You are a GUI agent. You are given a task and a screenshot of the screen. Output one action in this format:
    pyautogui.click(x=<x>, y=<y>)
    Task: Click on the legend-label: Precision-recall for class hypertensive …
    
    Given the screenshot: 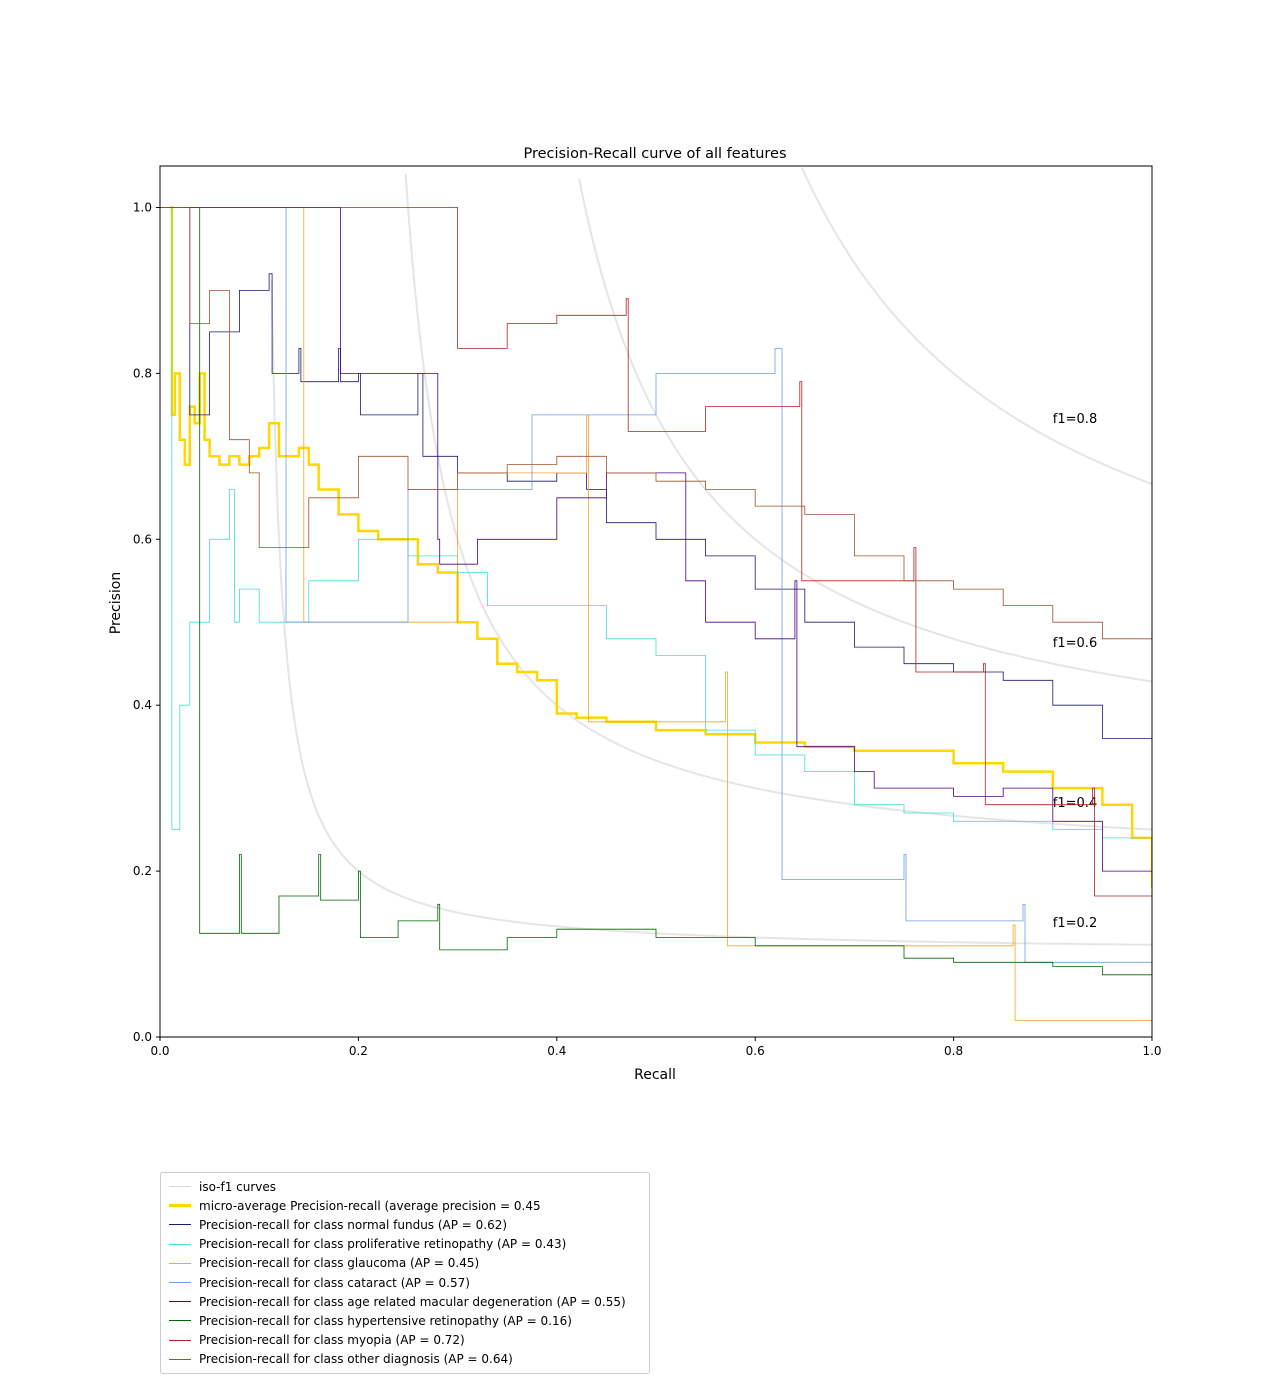 What is the action you would take?
    pyautogui.click(x=385, y=1320)
    